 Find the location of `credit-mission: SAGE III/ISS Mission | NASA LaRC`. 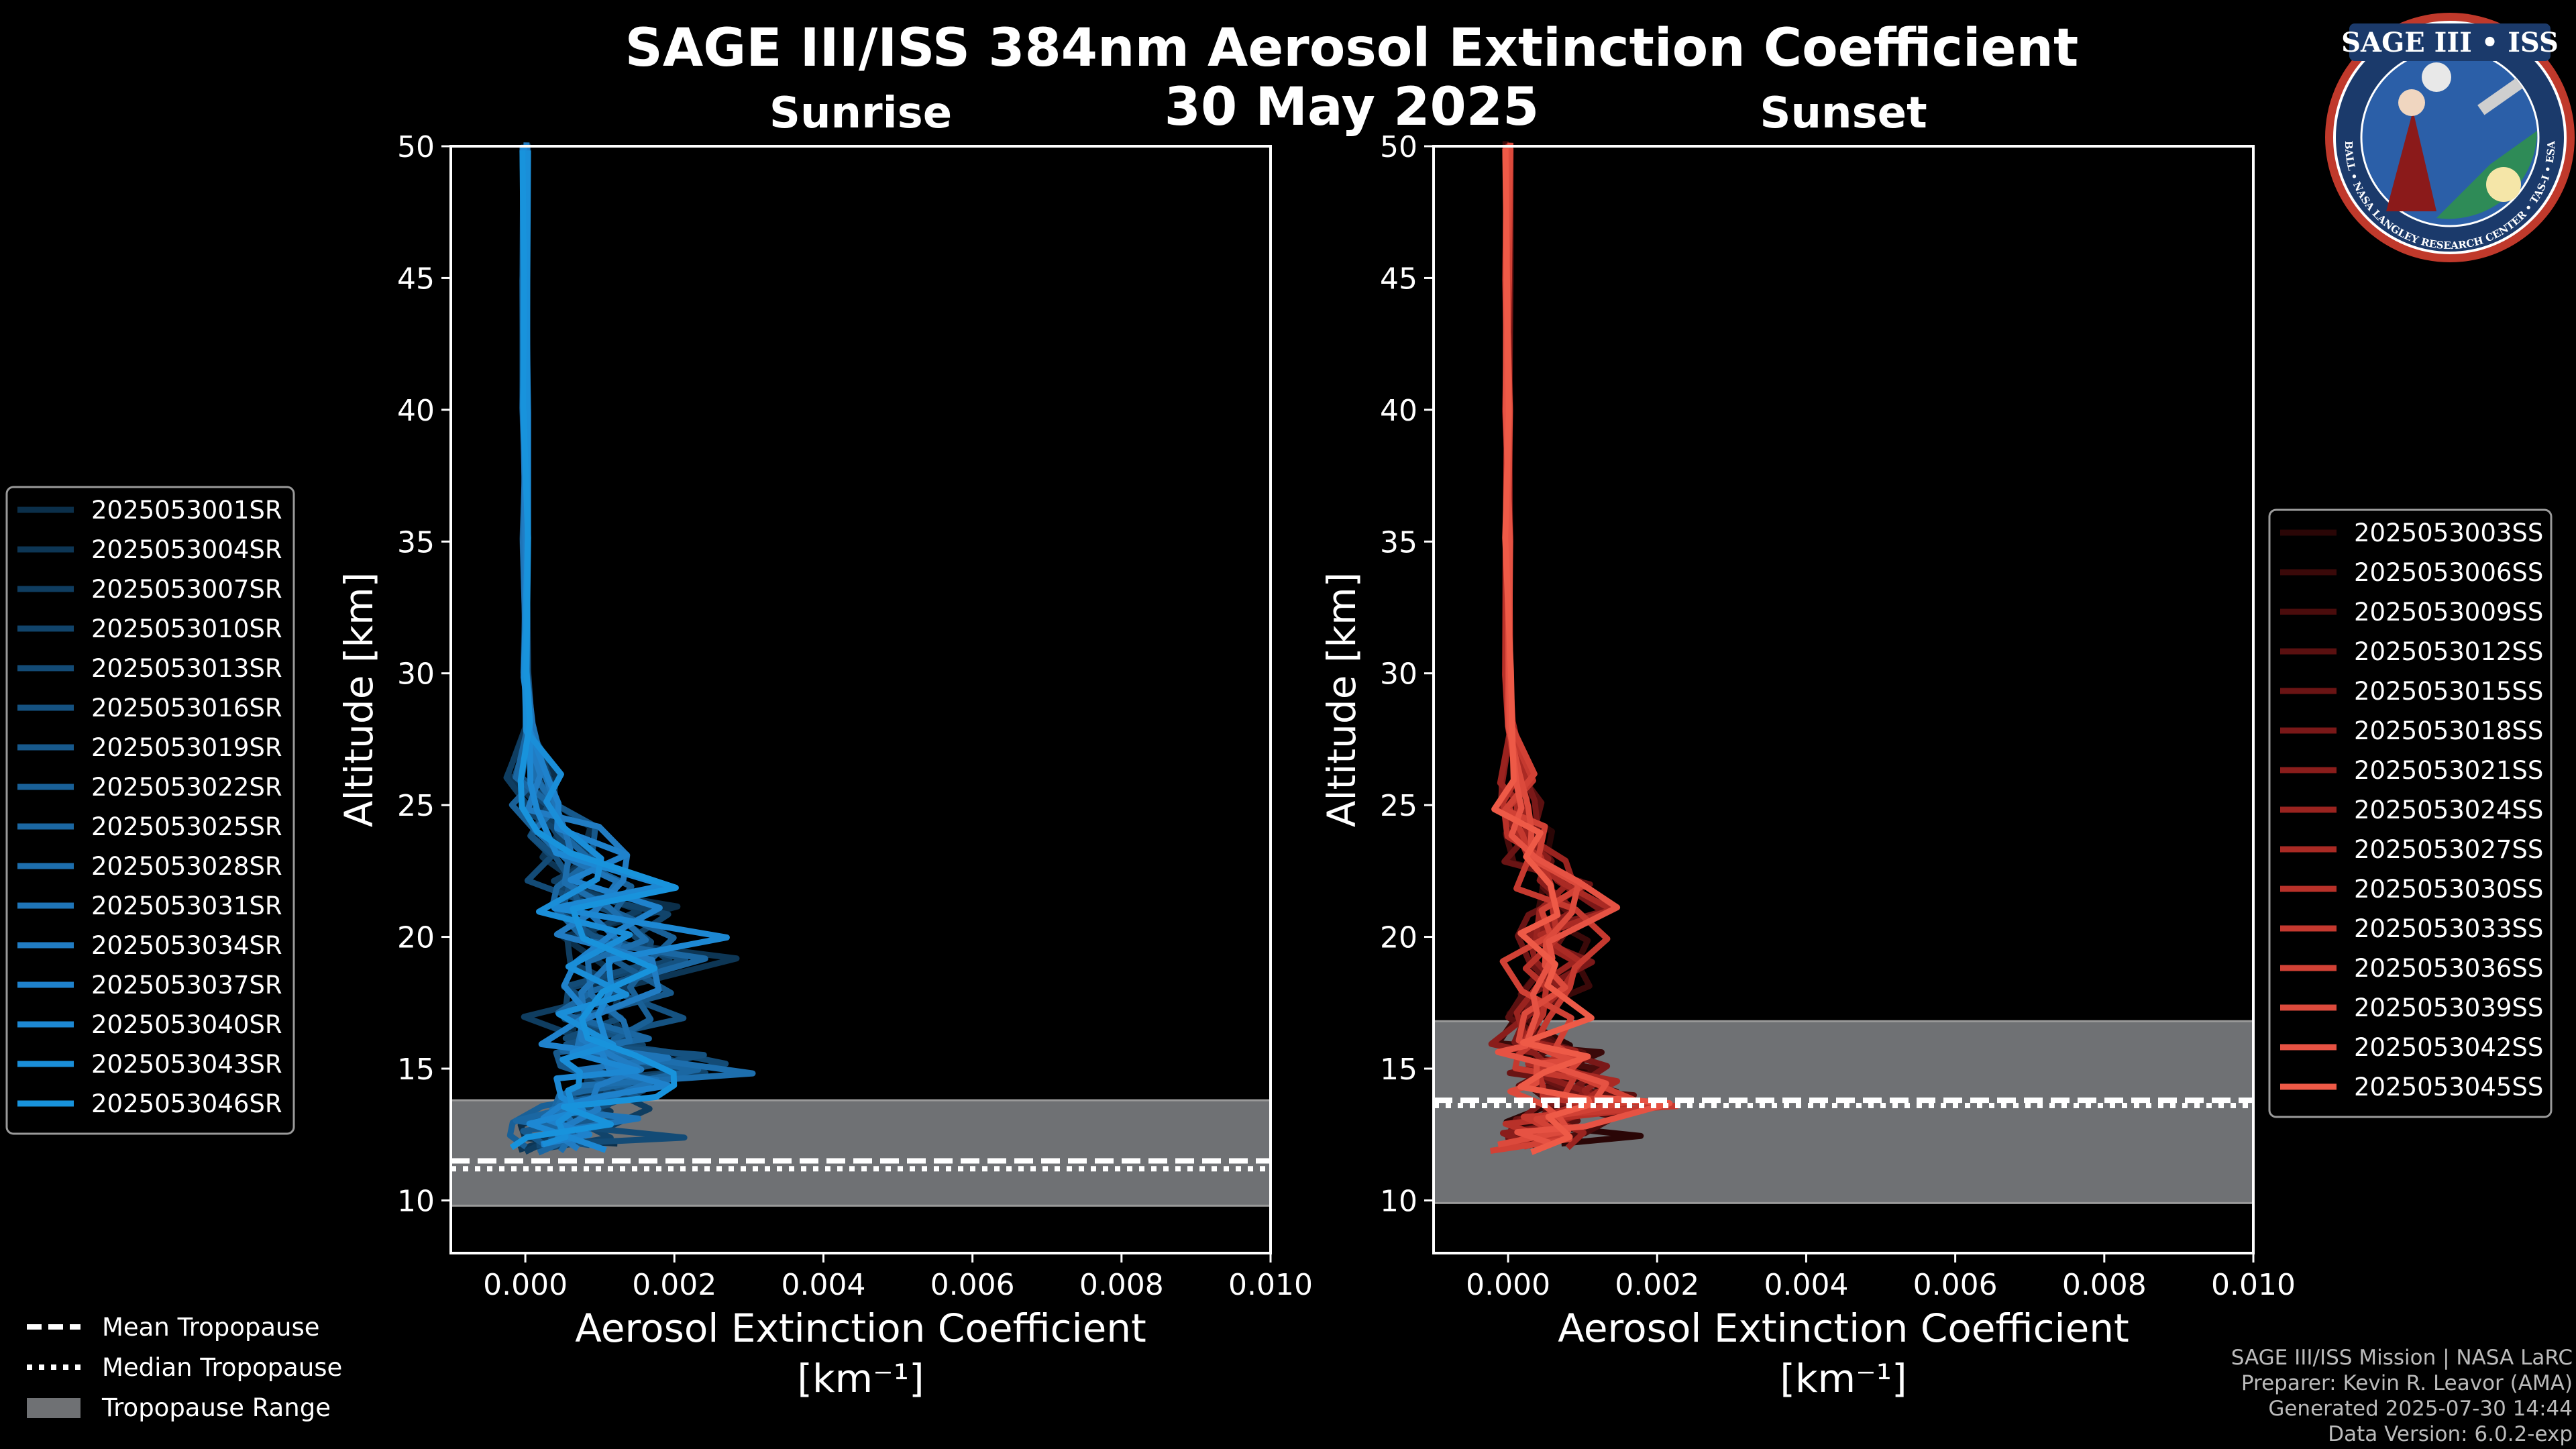

credit-mission: SAGE III/ISS Mission | NASA LaRC is located at coordinates (2402, 1358).